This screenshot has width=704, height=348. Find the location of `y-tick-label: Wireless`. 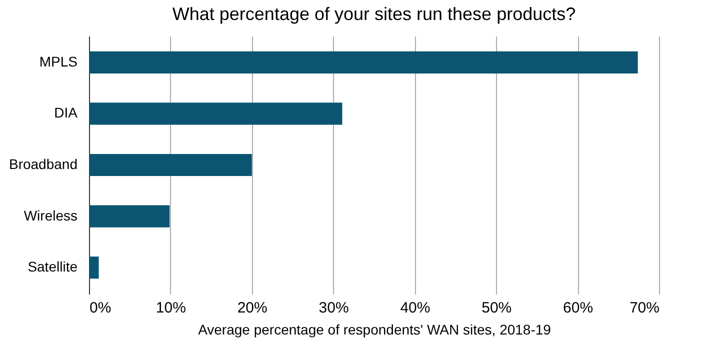

y-tick-label: Wireless is located at coordinates (51, 215).